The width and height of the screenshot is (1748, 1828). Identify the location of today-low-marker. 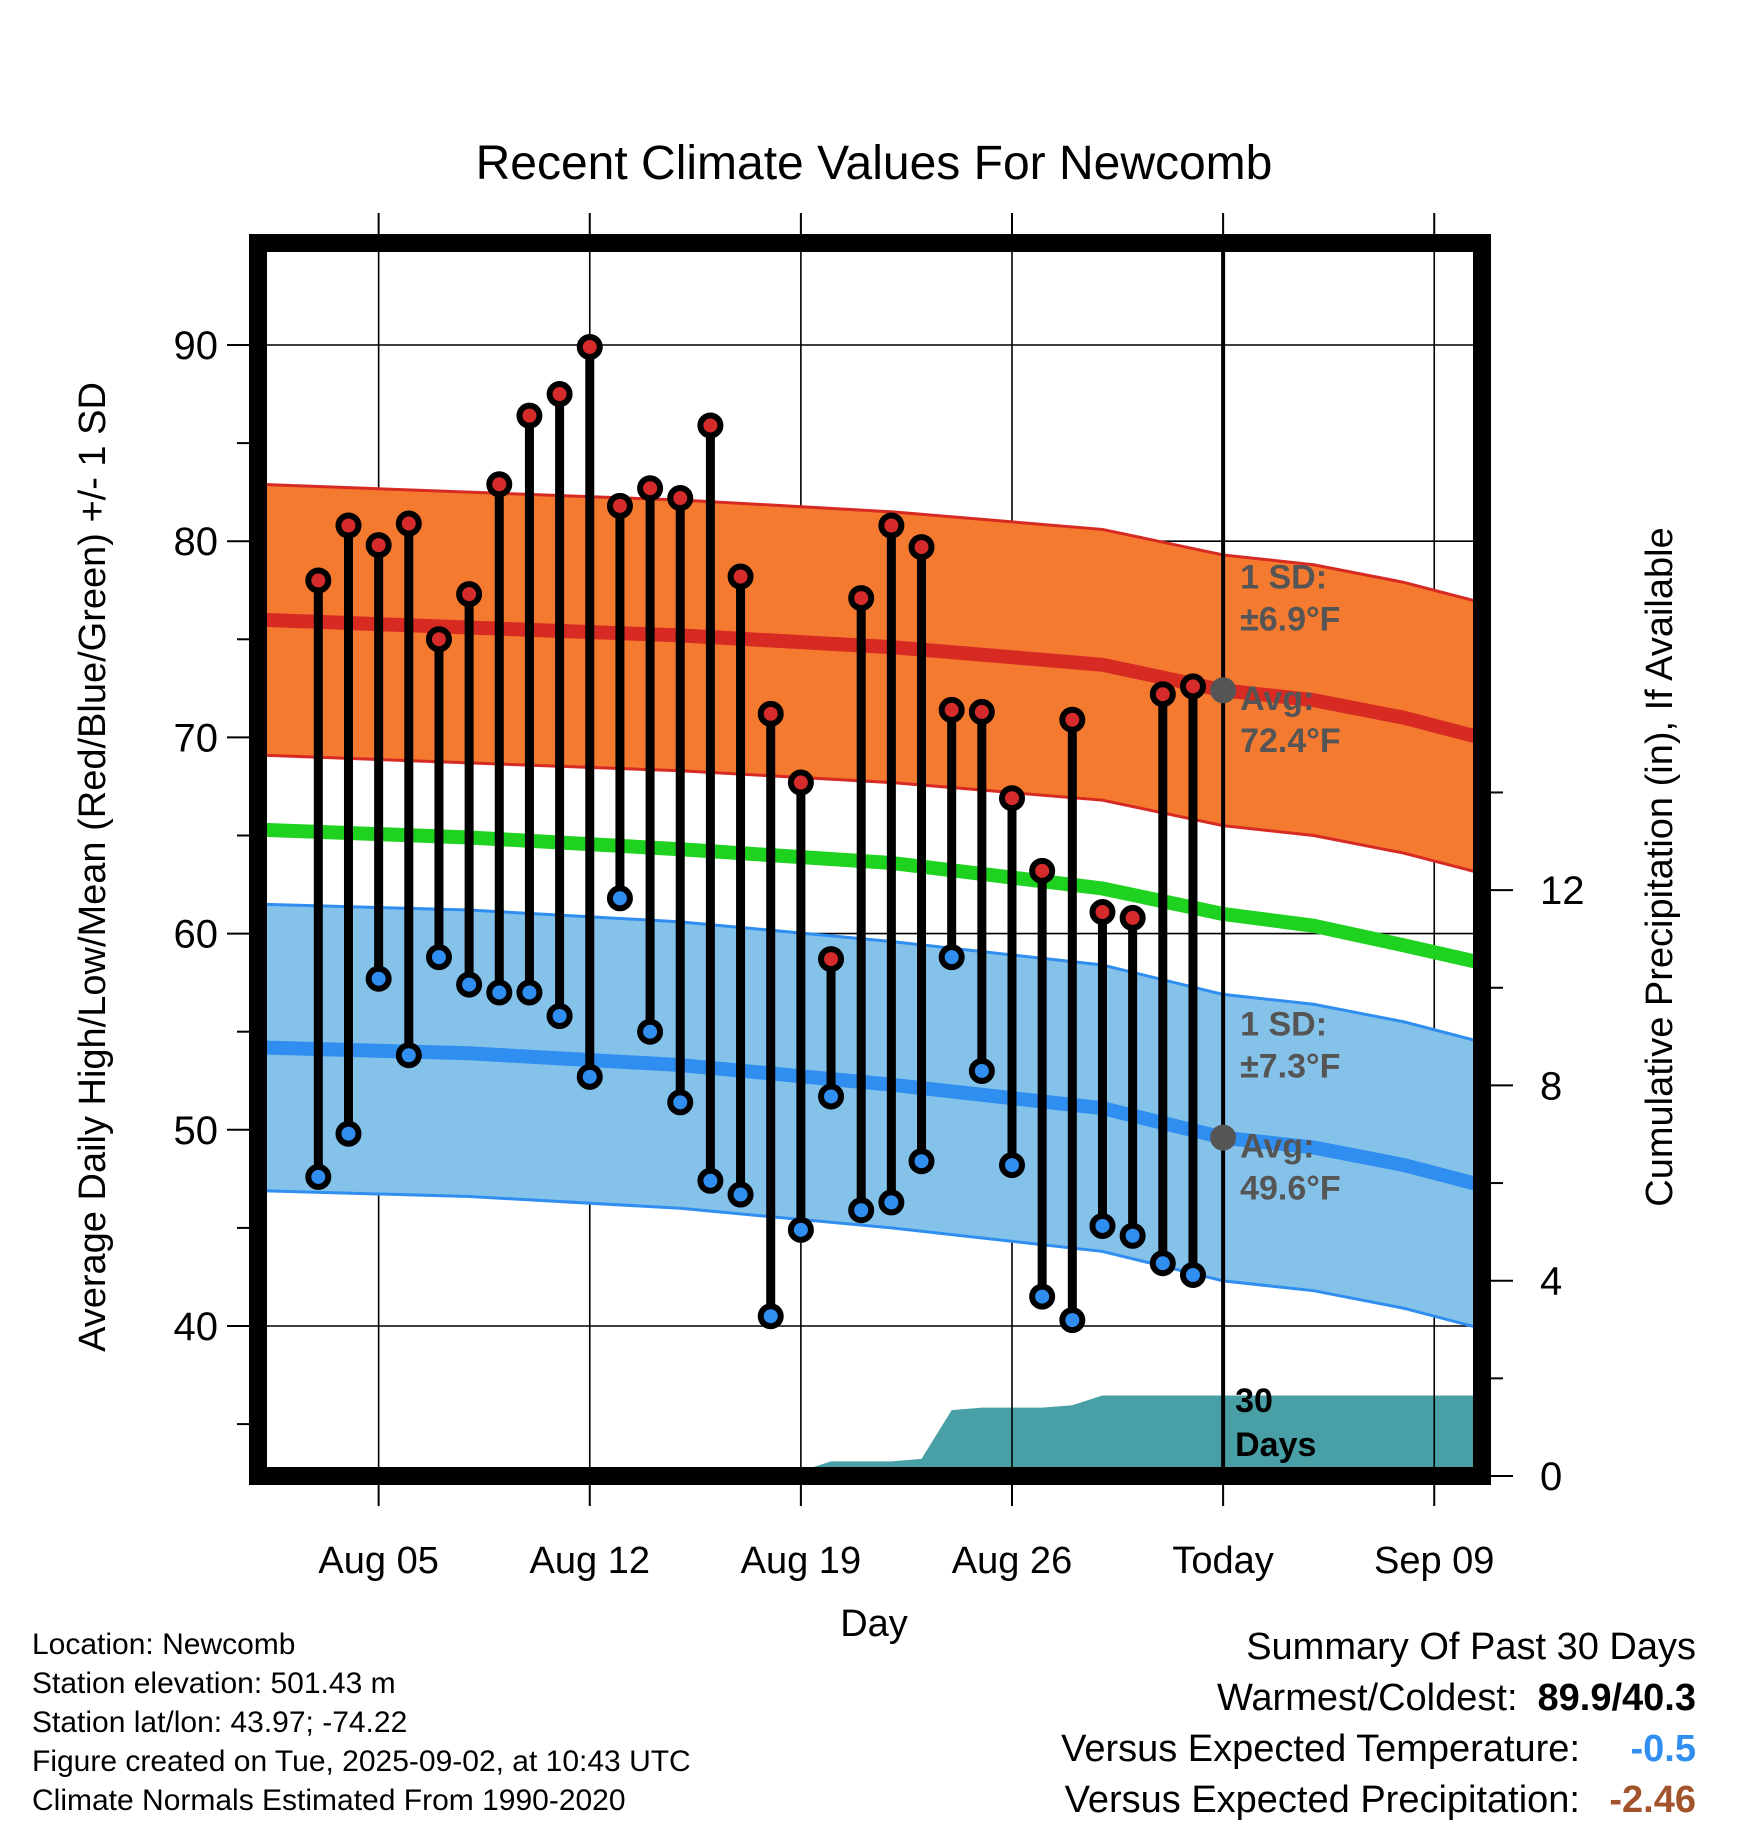
(1223, 1137).